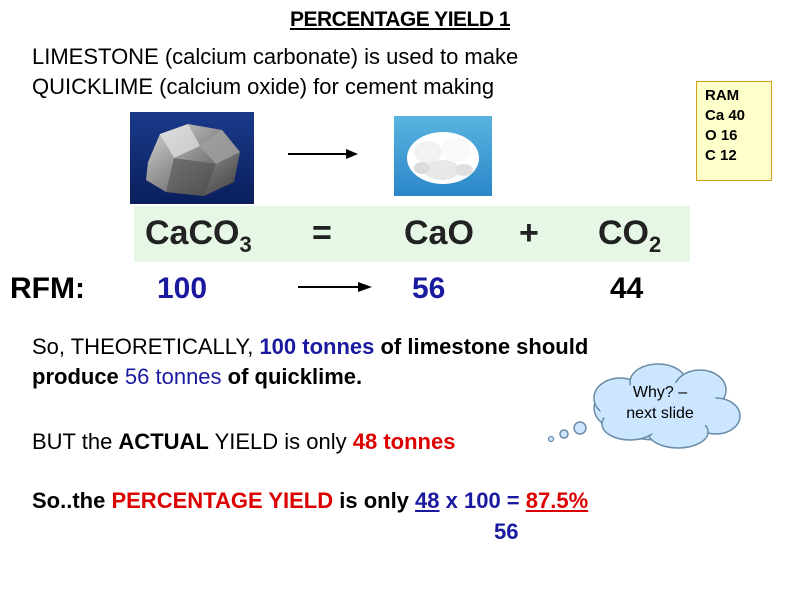 The image size is (800, 600). Describe the element at coordinates (322, 233) in the screenshot. I see `equation-equals: =` at that location.